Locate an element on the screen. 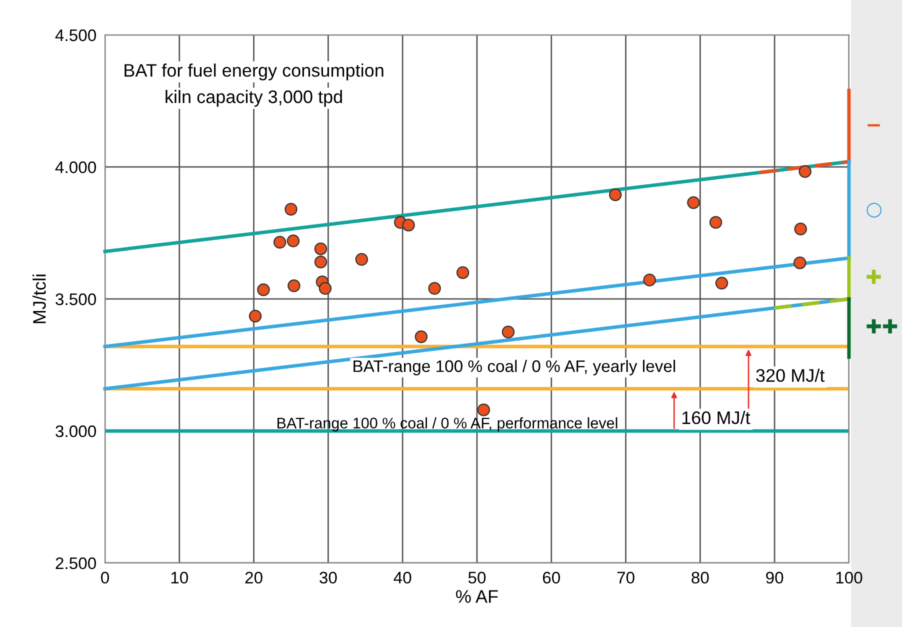  y-tick-label: 3.500 is located at coordinates (76, 299).